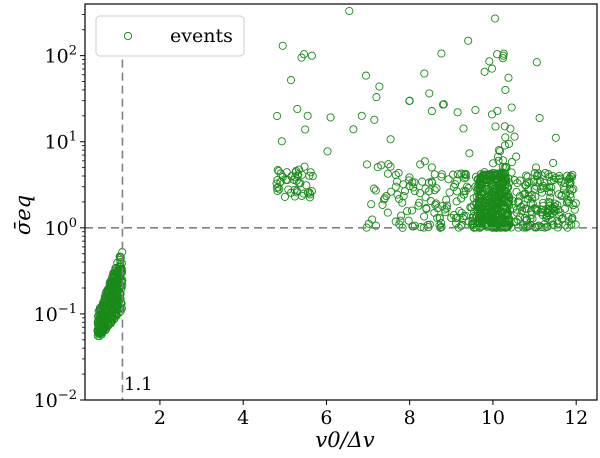  I want to click on x-tick-label: 10, so click(493, 418).